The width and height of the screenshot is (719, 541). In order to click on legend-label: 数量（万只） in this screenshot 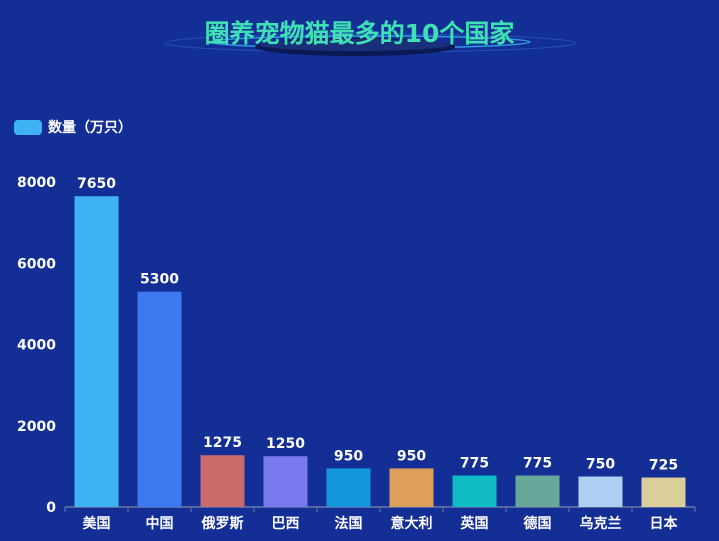, I will do `click(90, 128)`.